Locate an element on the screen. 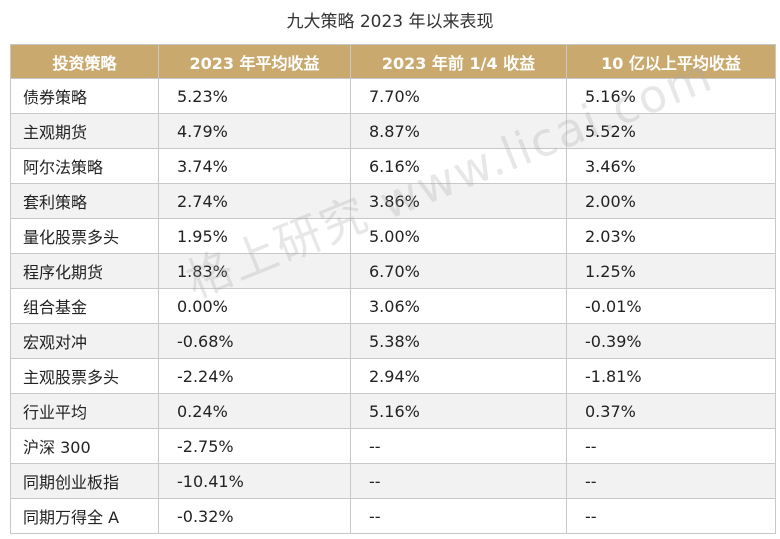 Image resolution: width=780 pixels, height=539 pixels. table-row: 沪深 300 -2.75% -- -- is located at coordinates (393, 446).